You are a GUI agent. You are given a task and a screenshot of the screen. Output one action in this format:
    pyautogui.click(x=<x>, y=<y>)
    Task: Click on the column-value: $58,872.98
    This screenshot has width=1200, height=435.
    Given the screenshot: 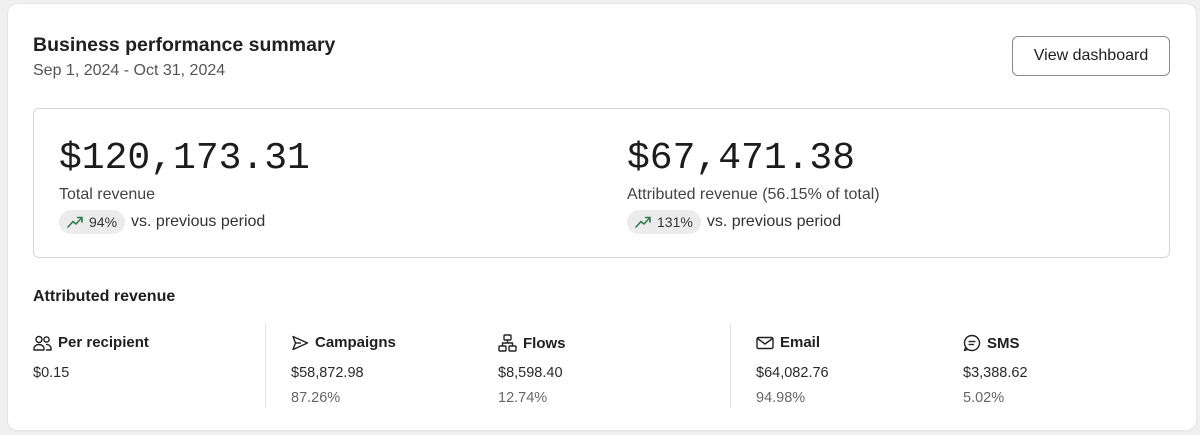 What is the action you would take?
    pyautogui.click(x=327, y=373)
    